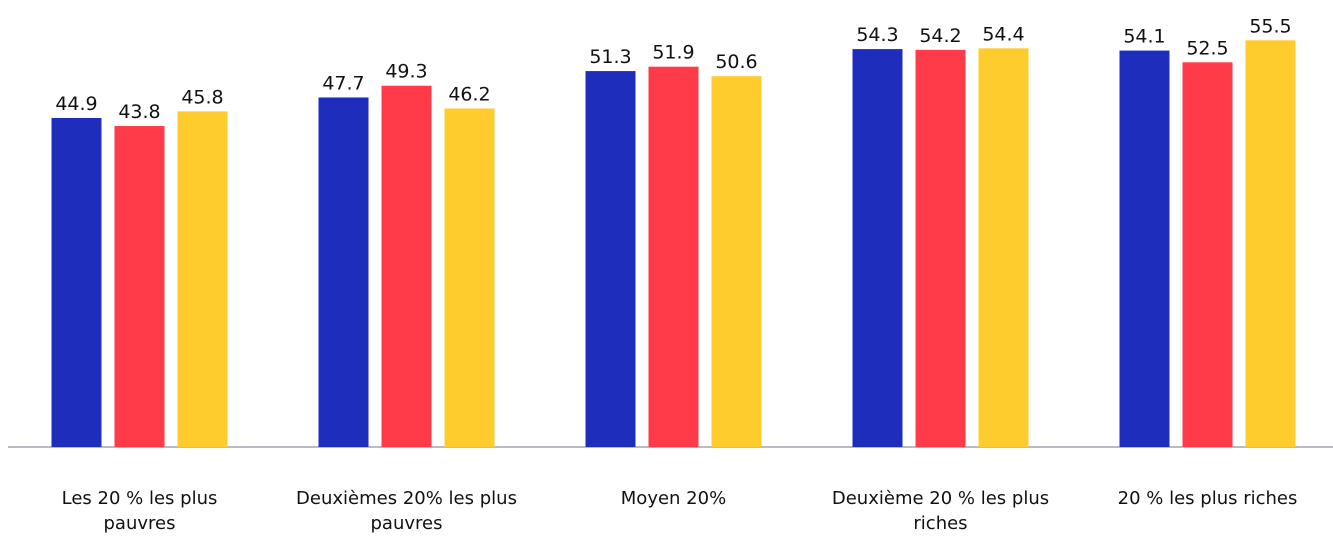 The height and width of the screenshot is (537, 1333). I want to click on value-label: 54.4, so click(1003, 34).